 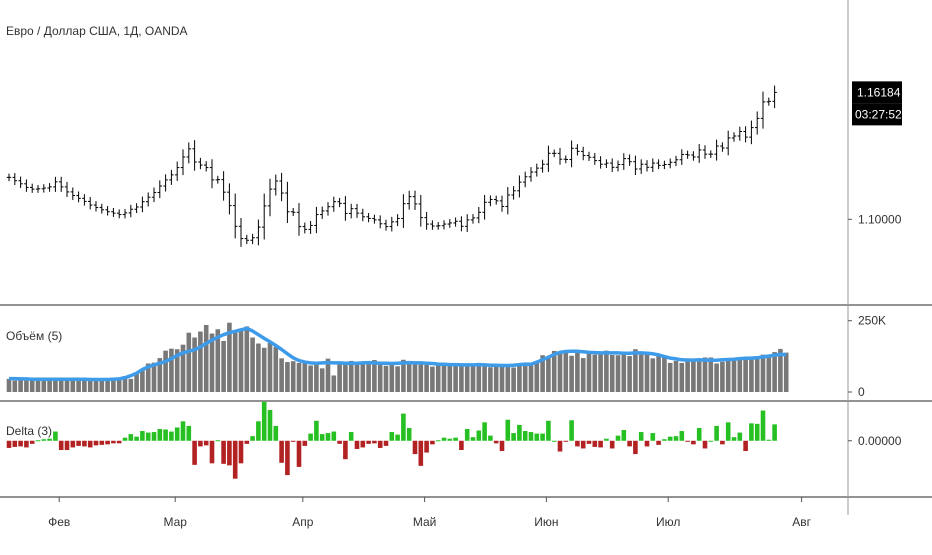 What do you see at coordinates (880, 441) in the screenshot?
I see `delta-tick-label: 0.00000` at bounding box center [880, 441].